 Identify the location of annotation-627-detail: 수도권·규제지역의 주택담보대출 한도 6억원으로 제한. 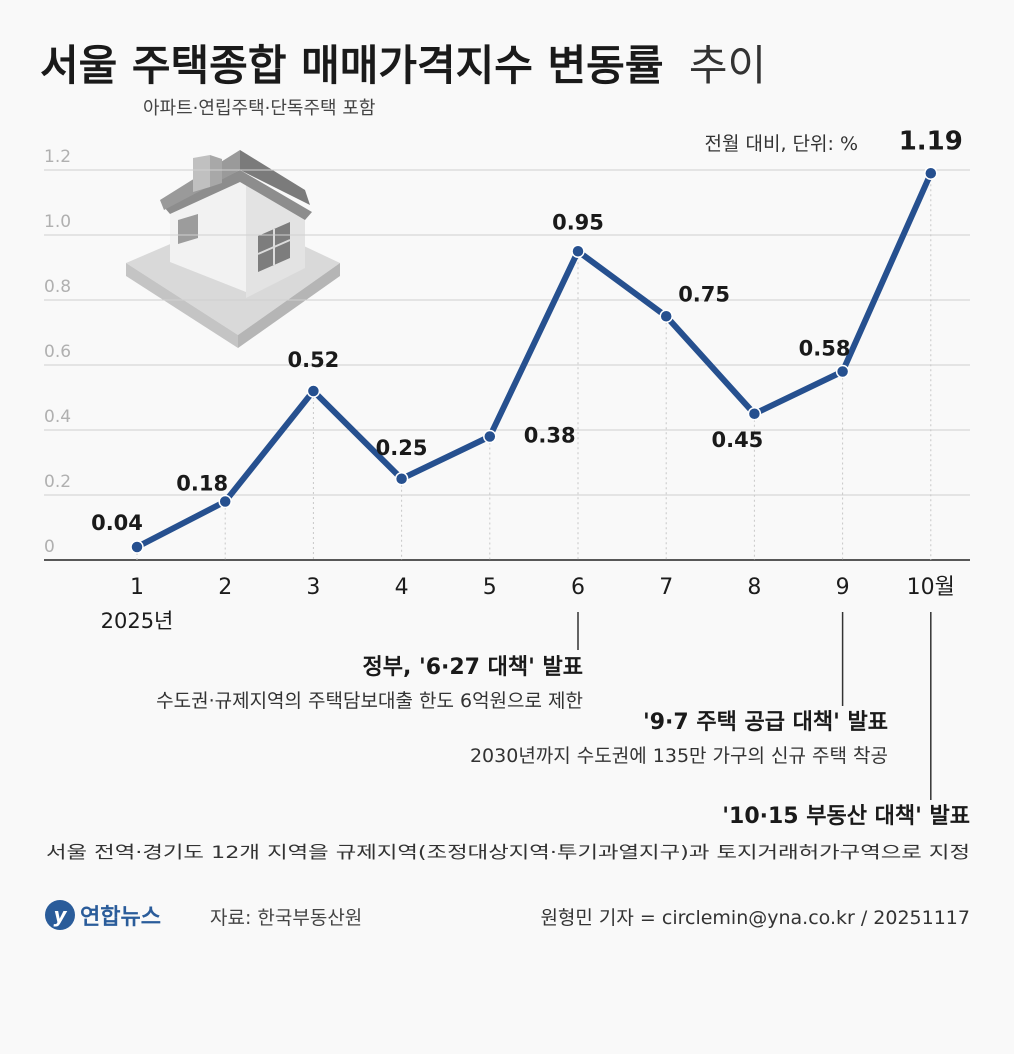
(369, 701).